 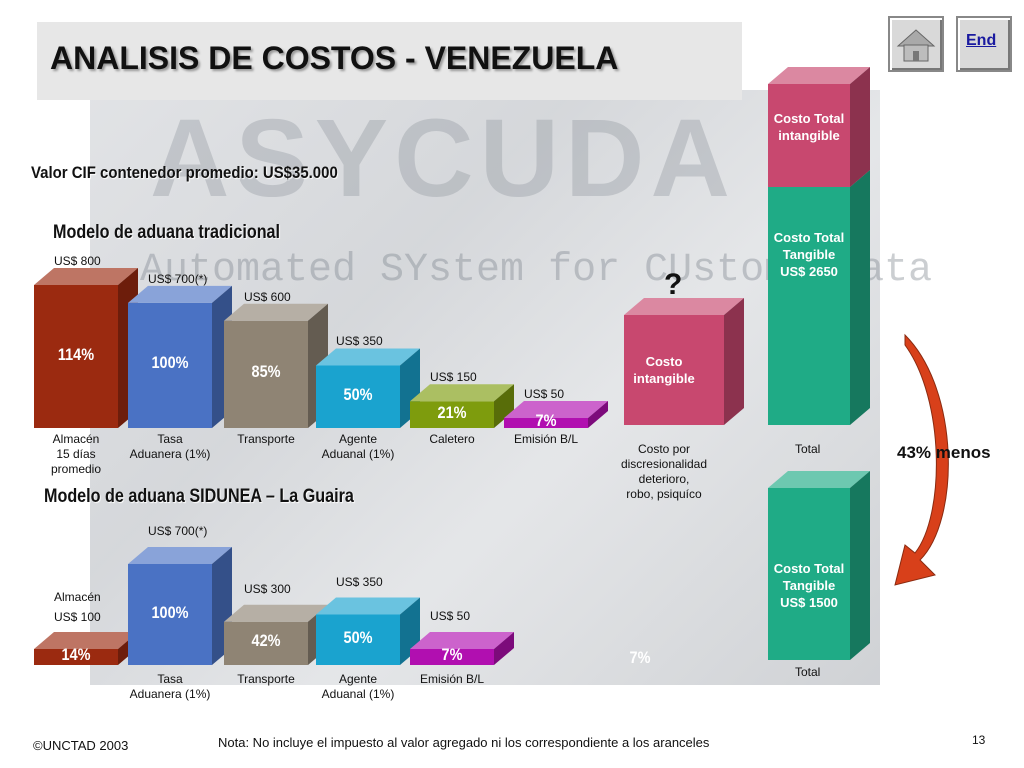 What do you see at coordinates (199, 496) in the screenshot?
I see `section-title-sidunea: Modelo de aduana SIDUNEA – La Guaira` at bounding box center [199, 496].